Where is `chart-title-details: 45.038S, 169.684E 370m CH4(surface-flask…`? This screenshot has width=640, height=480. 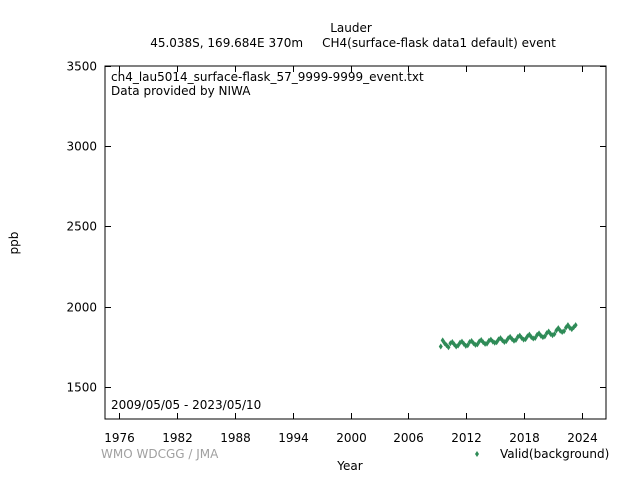 chart-title-details: 45.038S, 169.684E 370m CH4(surface-flask… is located at coordinates (353, 43).